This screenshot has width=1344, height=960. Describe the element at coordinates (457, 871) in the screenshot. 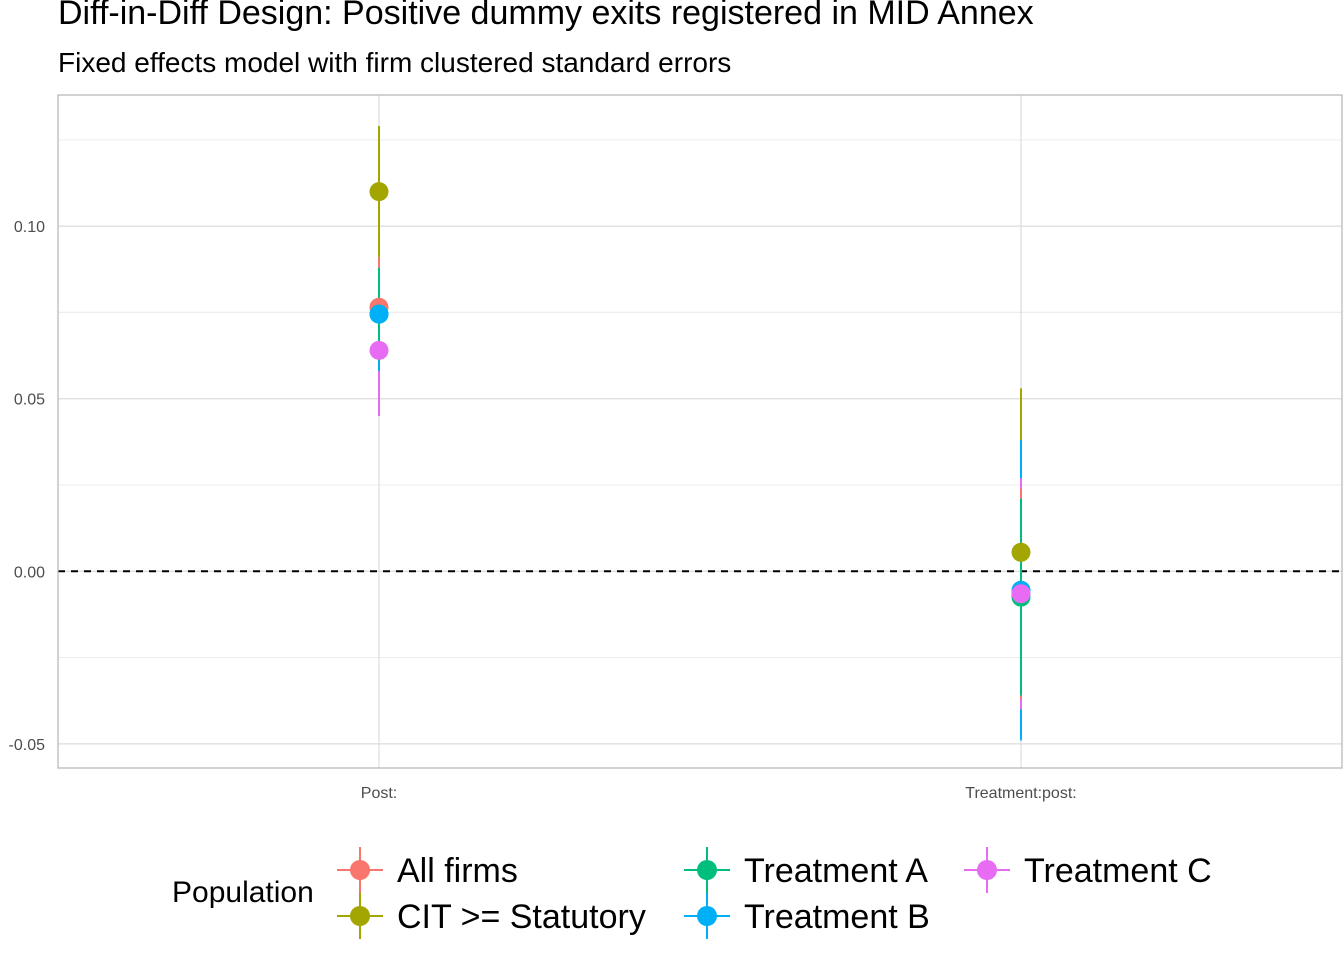

I see `legend-label: All firms` at that location.